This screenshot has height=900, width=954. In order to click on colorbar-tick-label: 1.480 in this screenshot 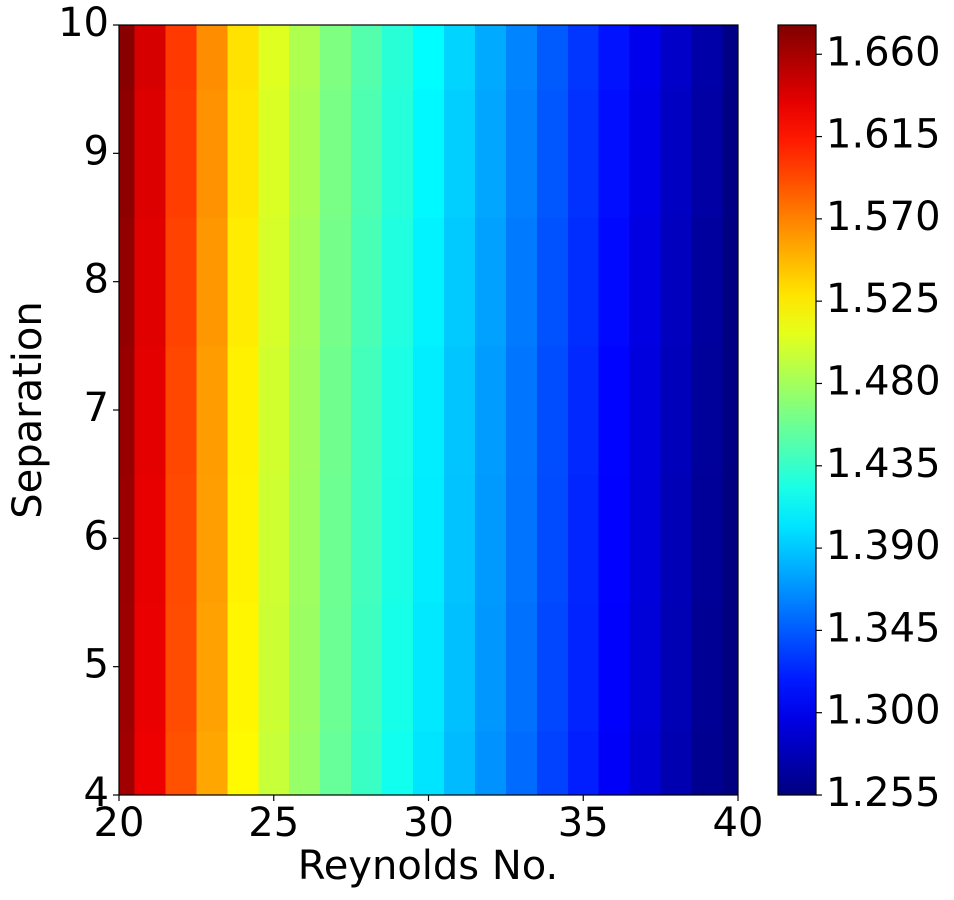, I will do `click(883, 381)`.